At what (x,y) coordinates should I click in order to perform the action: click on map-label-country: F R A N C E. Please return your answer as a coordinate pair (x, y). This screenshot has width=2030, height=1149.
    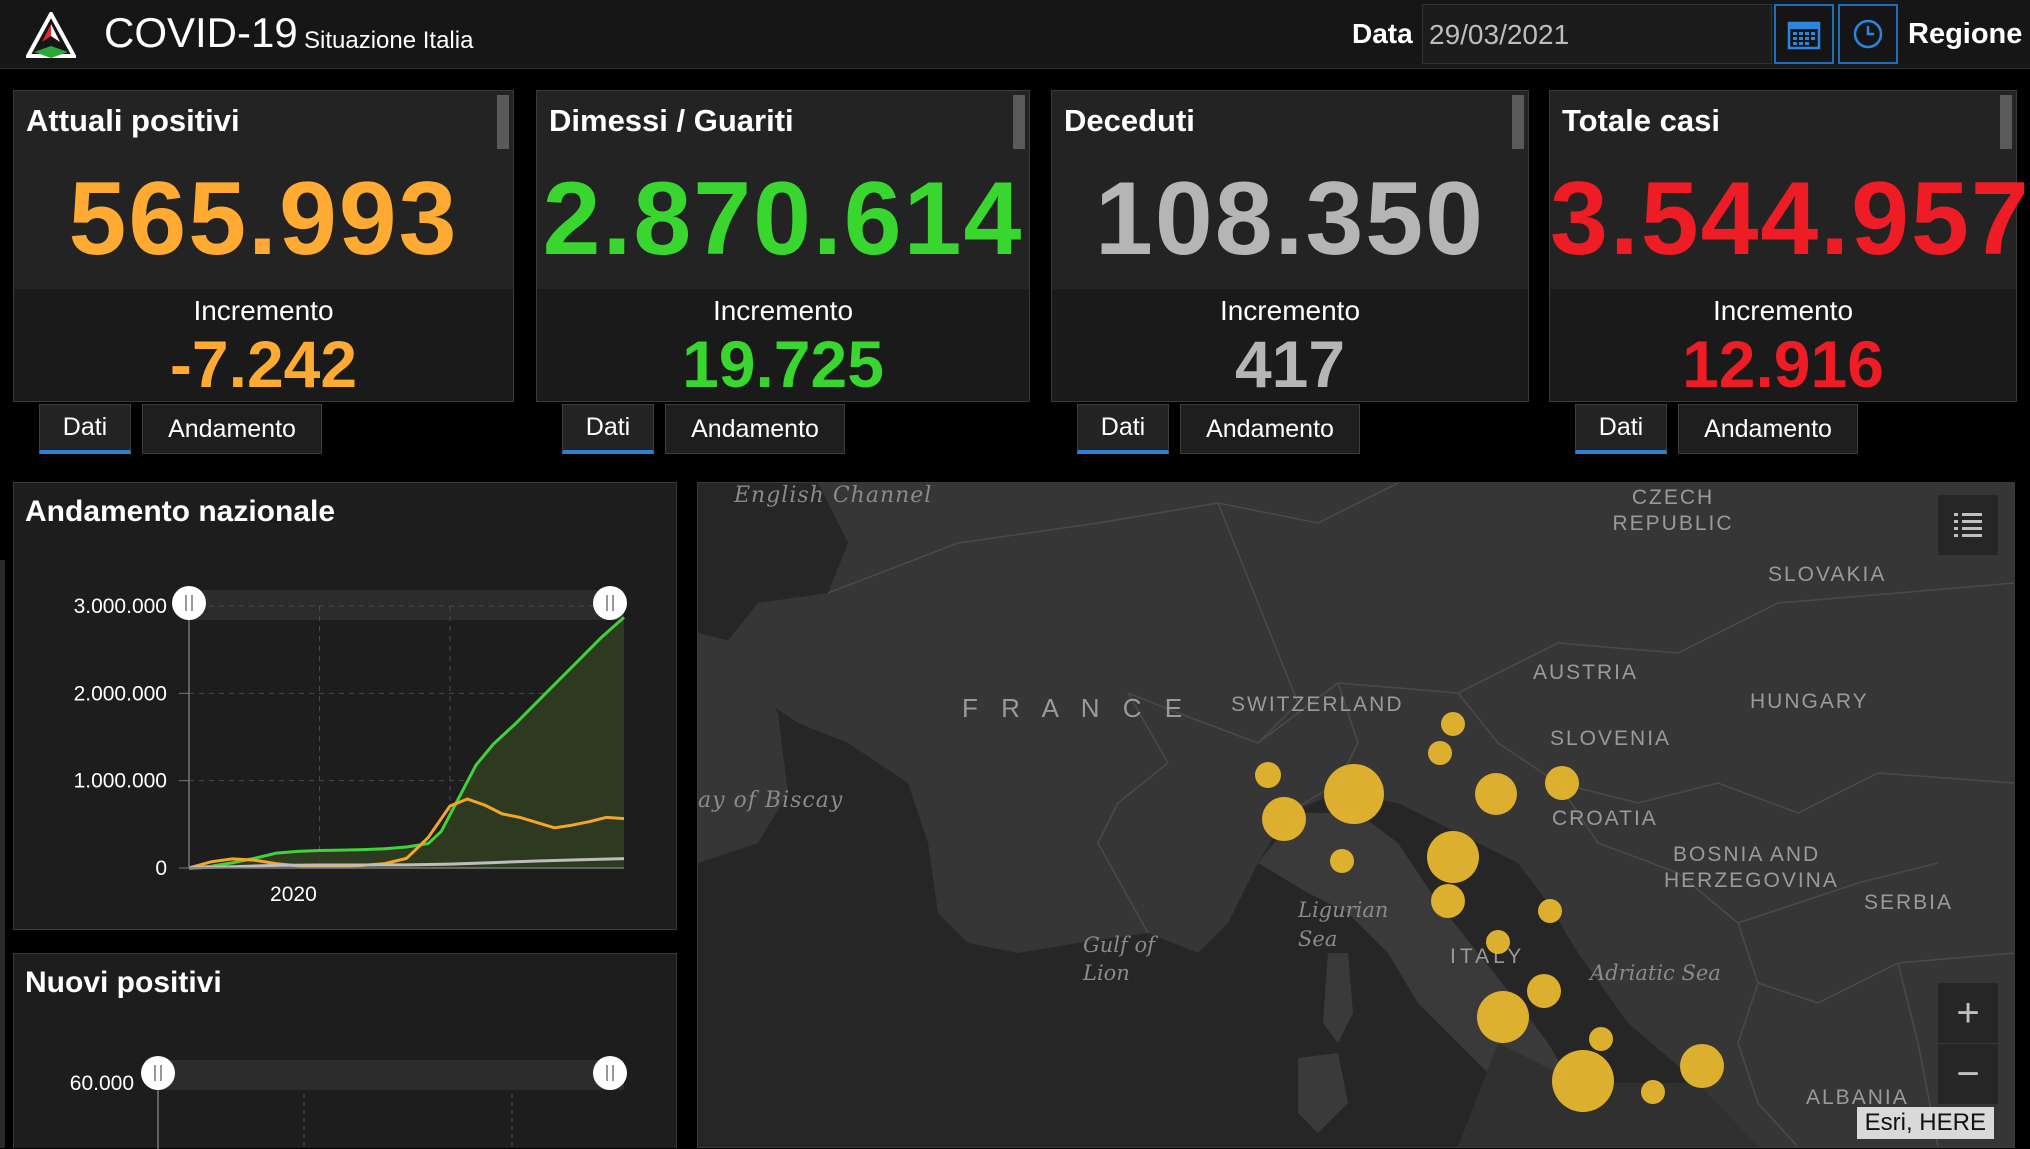
    Looking at the image, I should click on (1076, 708).